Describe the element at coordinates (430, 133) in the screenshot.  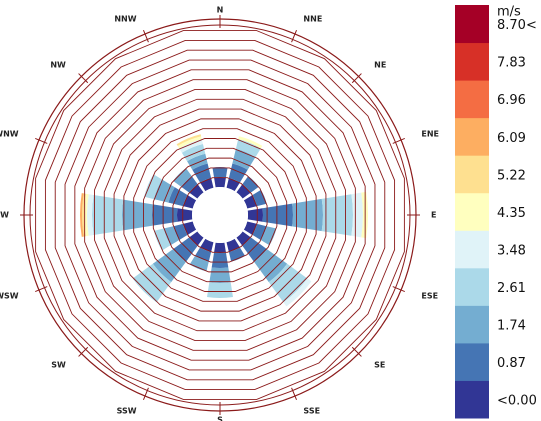
I see `direction-label: ENE` at that location.